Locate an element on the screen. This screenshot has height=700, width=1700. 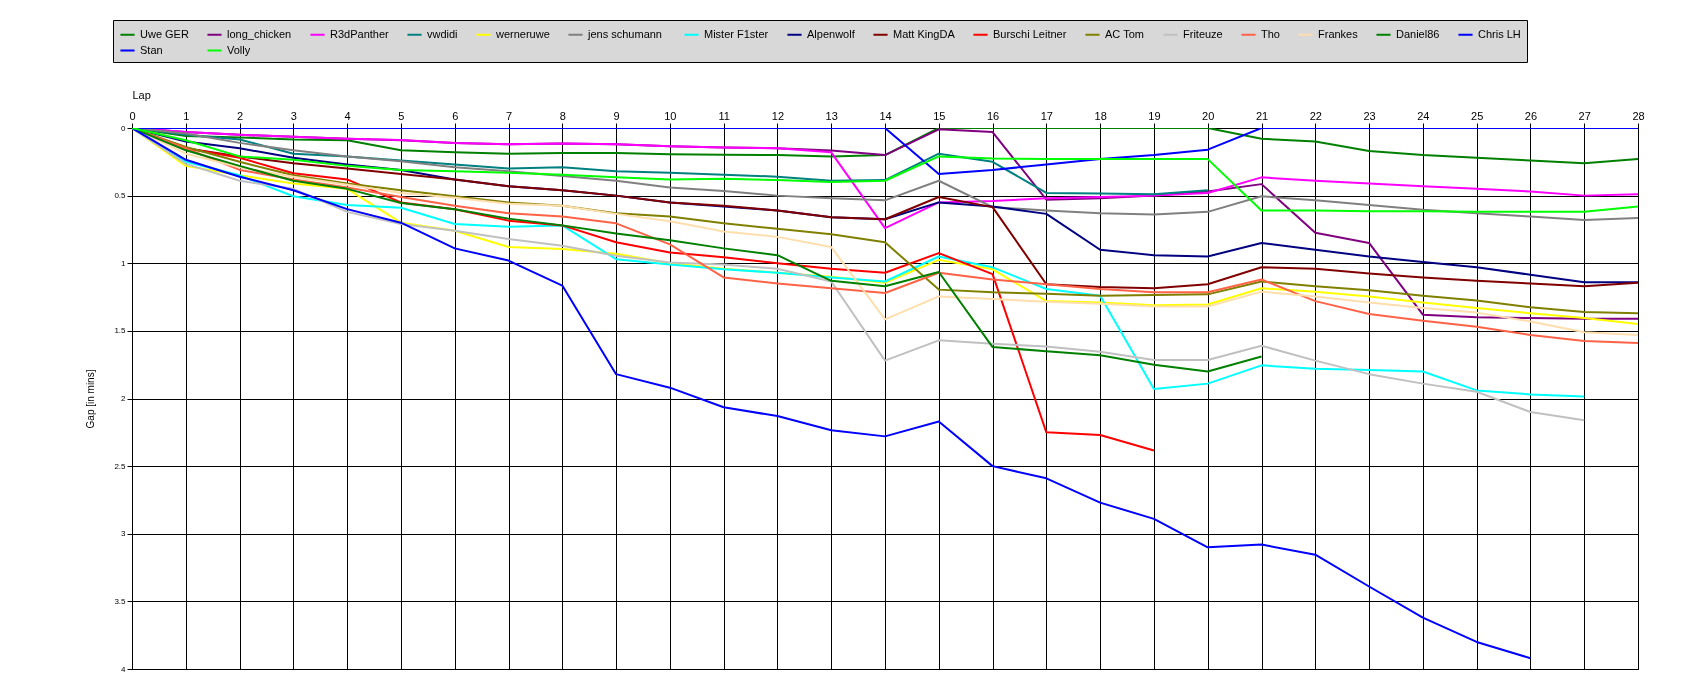
legend-label: R3dPanther is located at coordinates (360, 33).